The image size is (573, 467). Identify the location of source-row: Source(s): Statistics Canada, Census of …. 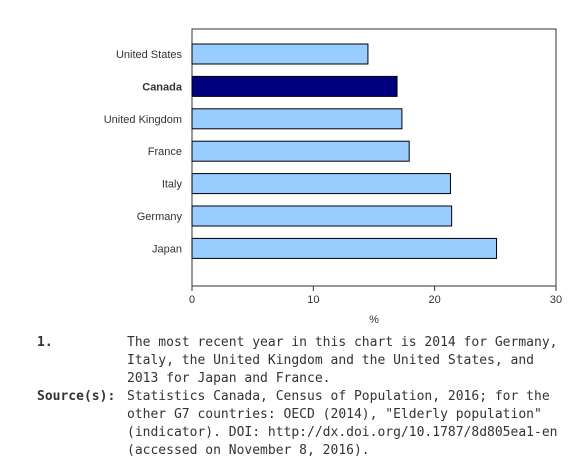
(302, 424).